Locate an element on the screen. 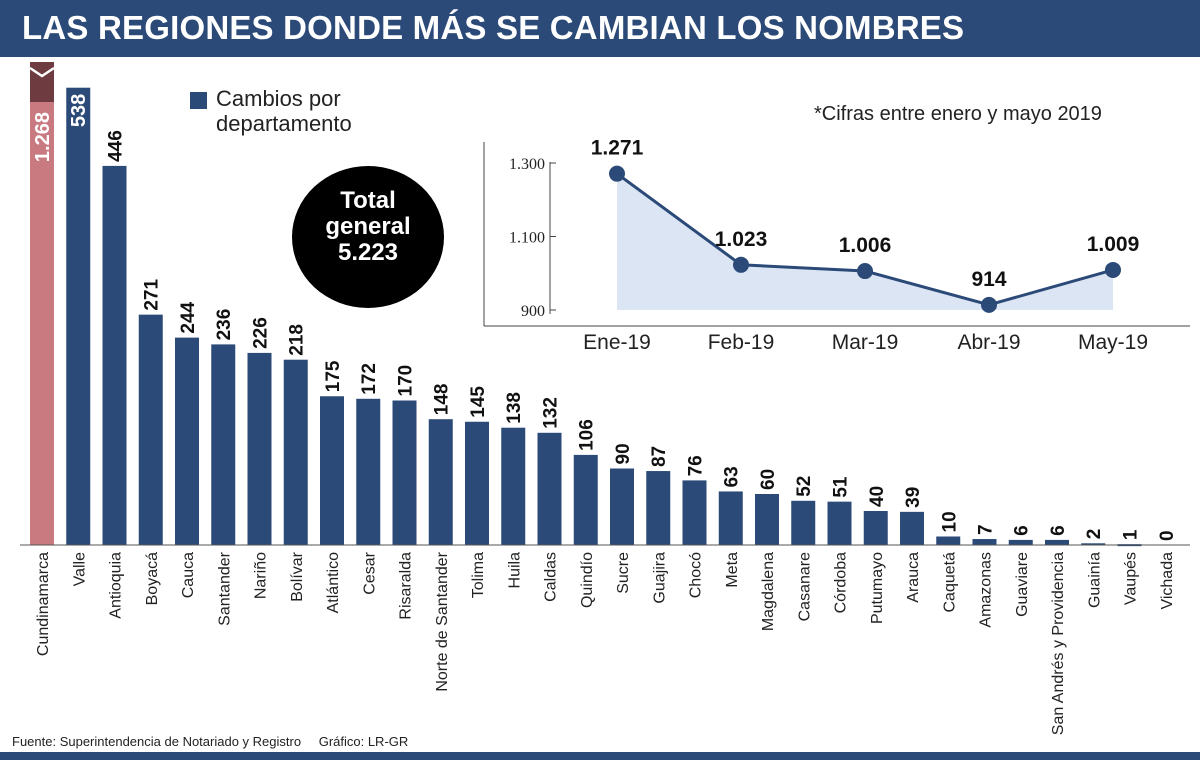 The width and height of the screenshot is (1200, 760). bar-value-label: 148 is located at coordinates (442, 399).